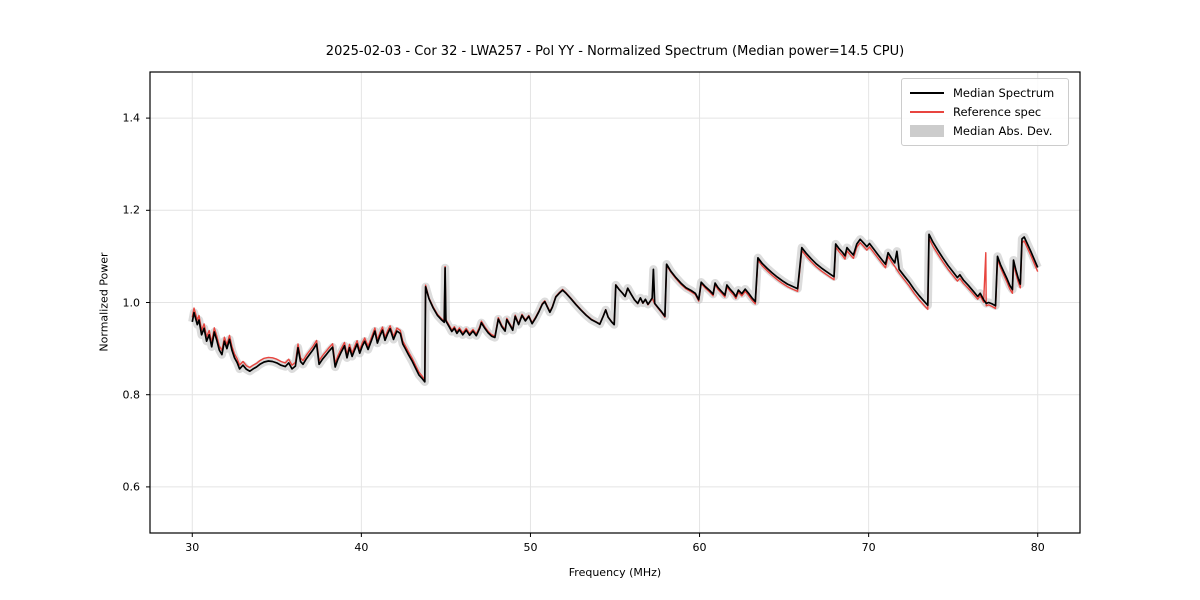 The image size is (1200, 600). What do you see at coordinates (1003, 130) in the screenshot?
I see `legend-label: Median Abs. Dev.` at bounding box center [1003, 130].